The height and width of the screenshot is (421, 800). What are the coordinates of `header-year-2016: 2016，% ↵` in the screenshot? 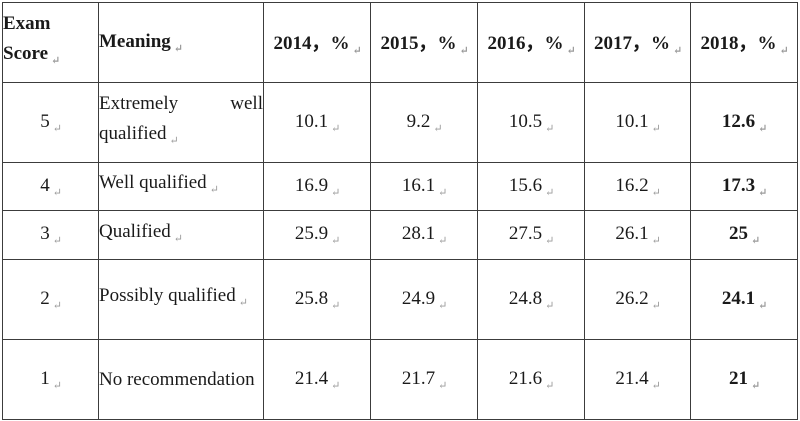 It's located at (531, 42).